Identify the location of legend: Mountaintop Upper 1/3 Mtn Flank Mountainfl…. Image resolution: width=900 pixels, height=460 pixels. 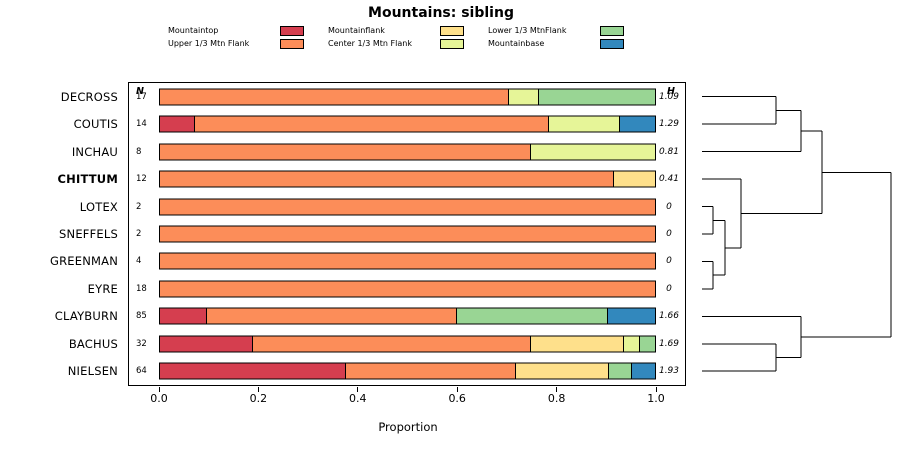
(396, 37).